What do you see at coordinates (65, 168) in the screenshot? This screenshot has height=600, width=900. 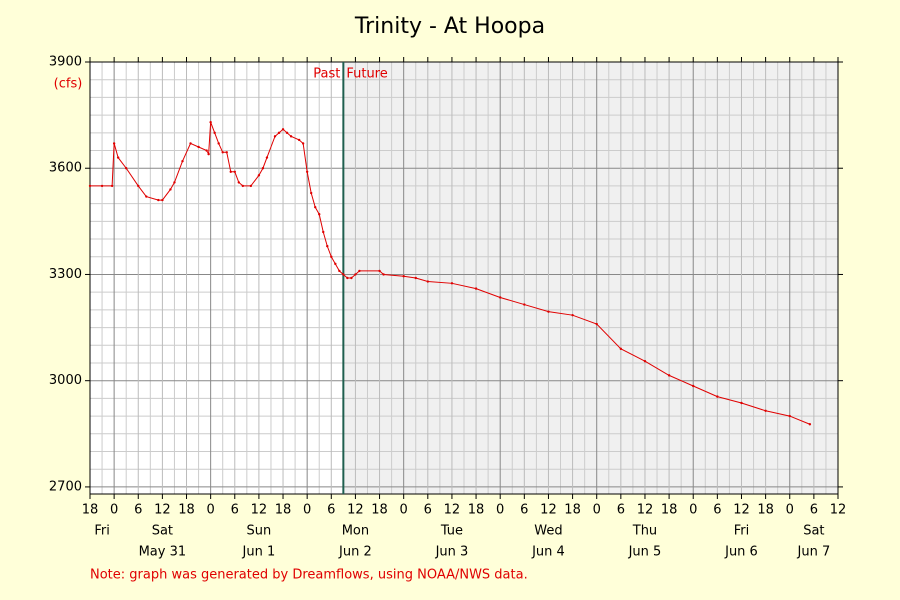 I see `y-tick-label: 3600` at bounding box center [65, 168].